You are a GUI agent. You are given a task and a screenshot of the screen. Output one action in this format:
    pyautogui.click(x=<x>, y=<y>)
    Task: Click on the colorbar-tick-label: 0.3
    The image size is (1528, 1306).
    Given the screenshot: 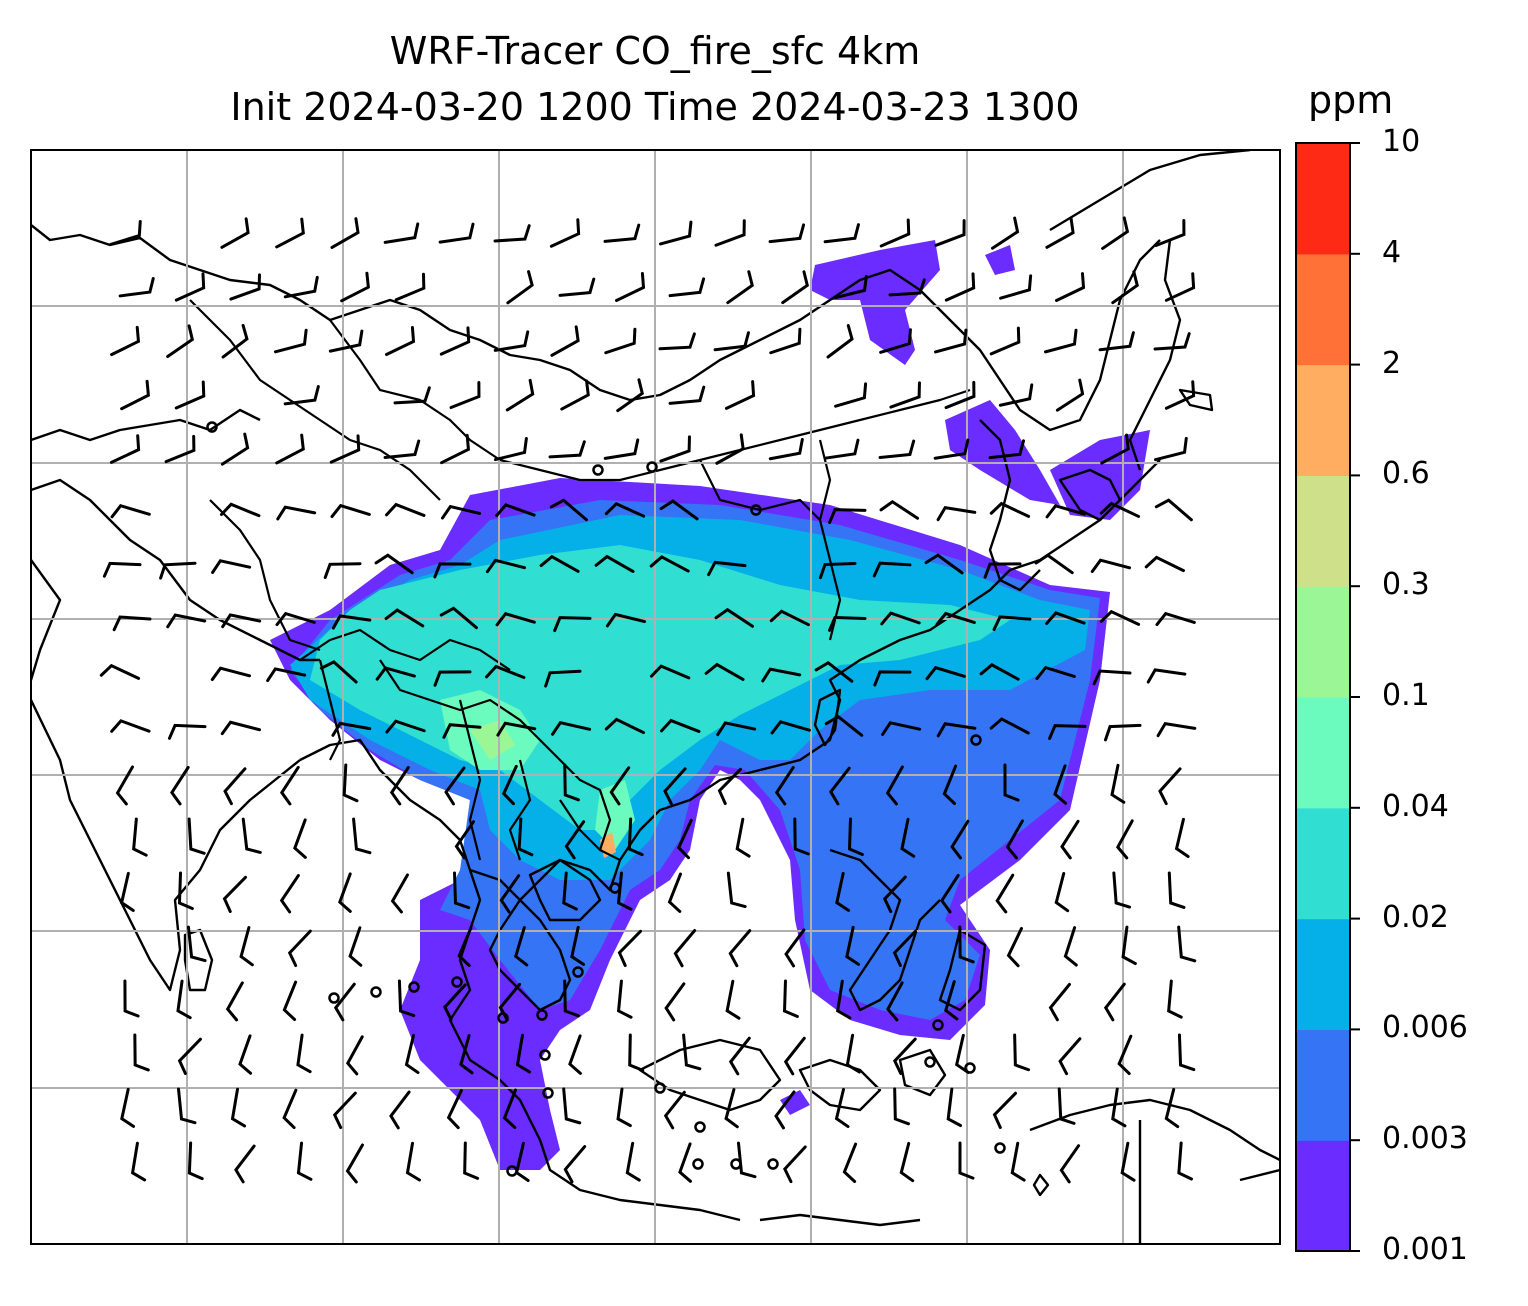 What is the action you would take?
    pyautogui.click(x=1406, y=585)
    